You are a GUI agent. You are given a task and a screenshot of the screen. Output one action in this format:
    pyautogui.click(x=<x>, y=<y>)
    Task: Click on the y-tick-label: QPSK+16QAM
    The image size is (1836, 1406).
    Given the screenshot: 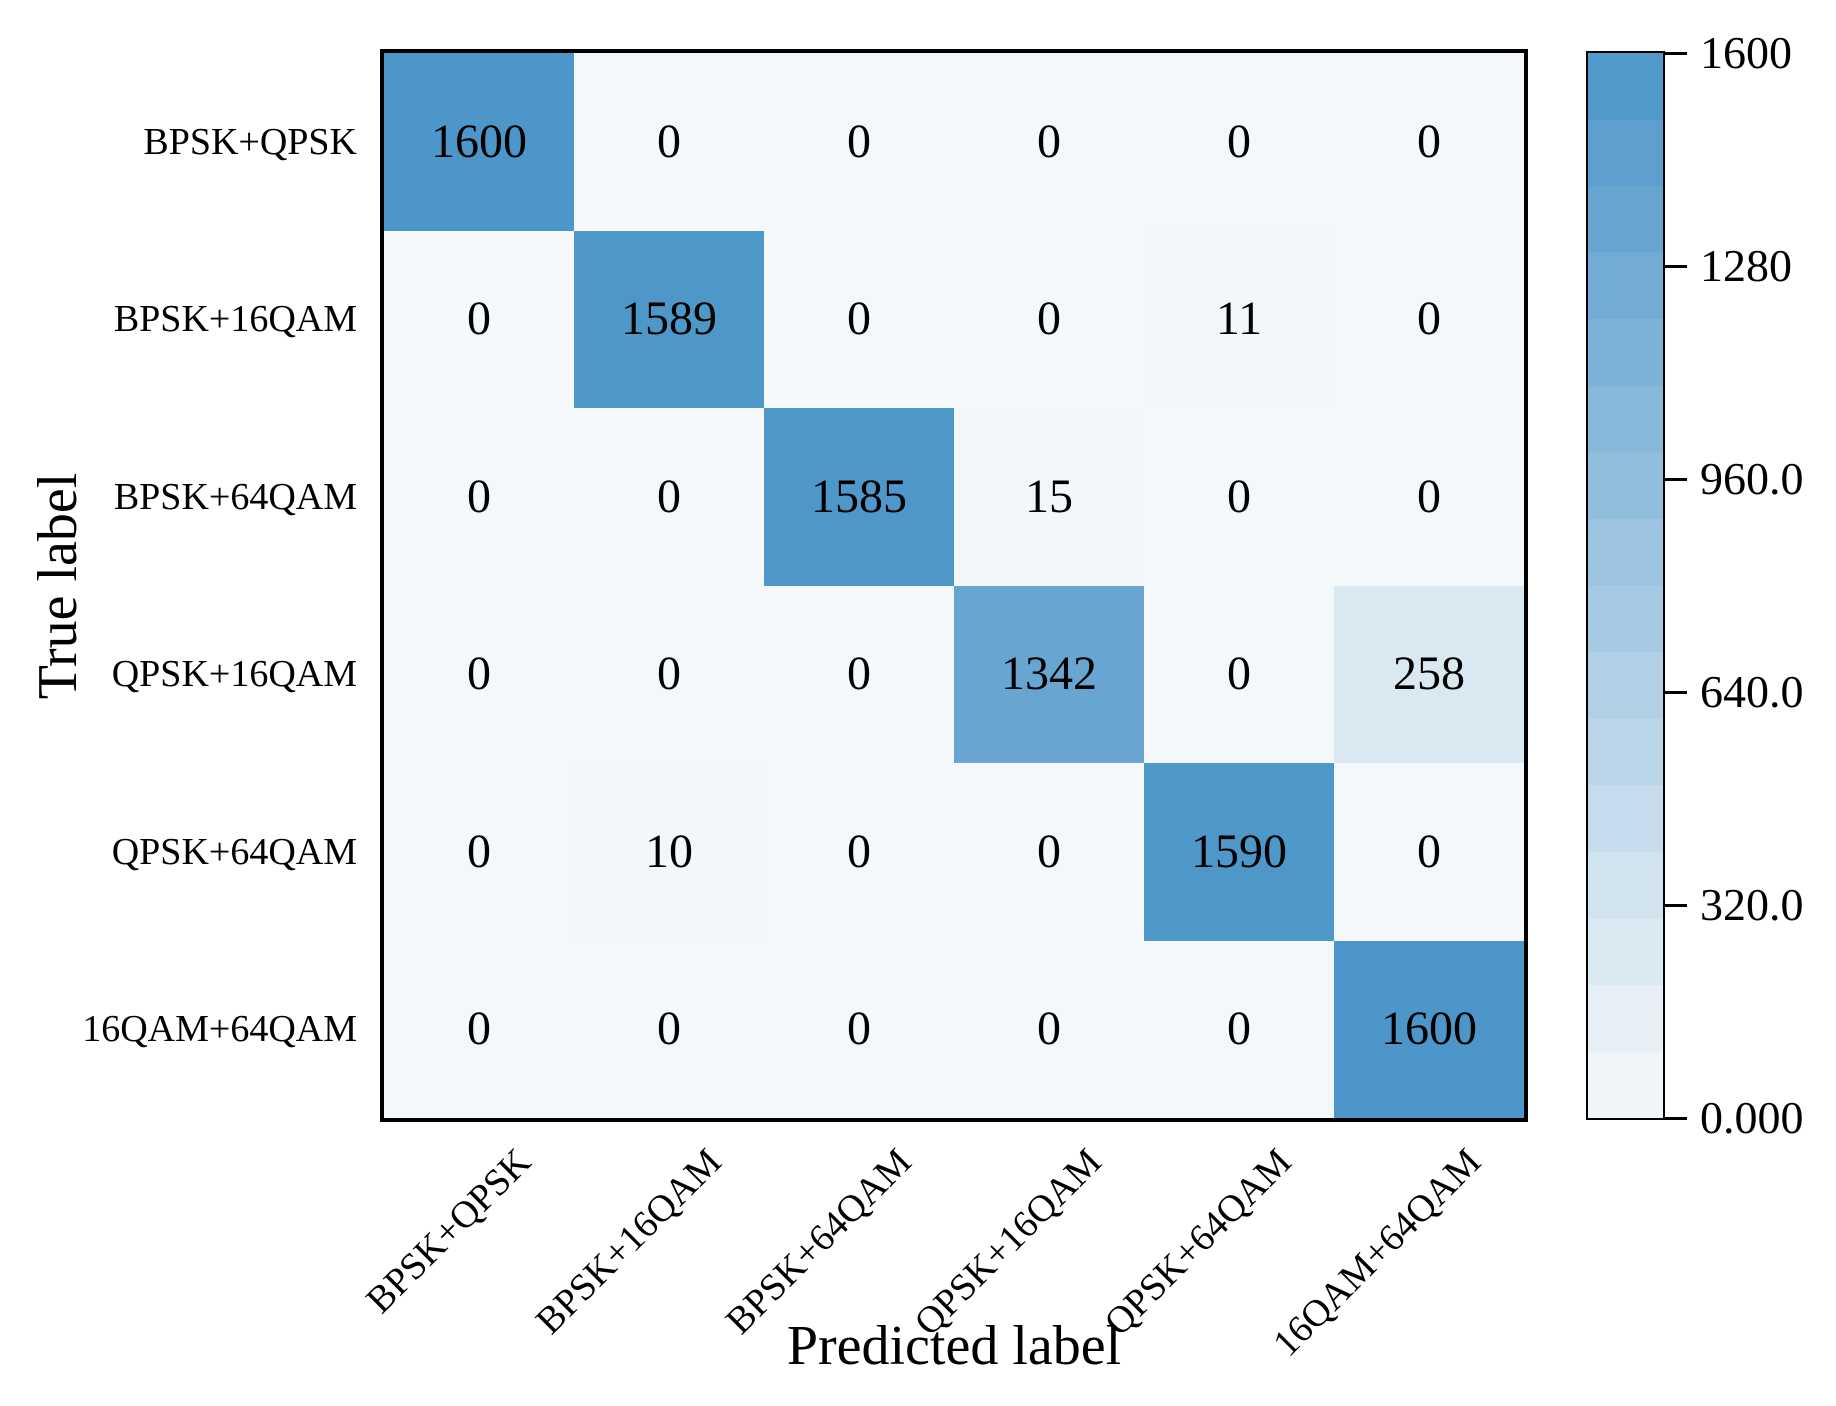 What is the action you would take?
    pyautogui.click(x=234, y=674)
    